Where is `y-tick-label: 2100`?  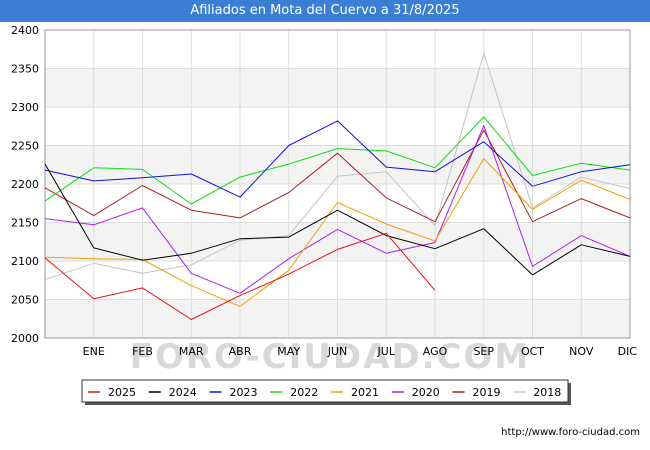
y-tick-label: 2100 is located at coordinates (25, 261).